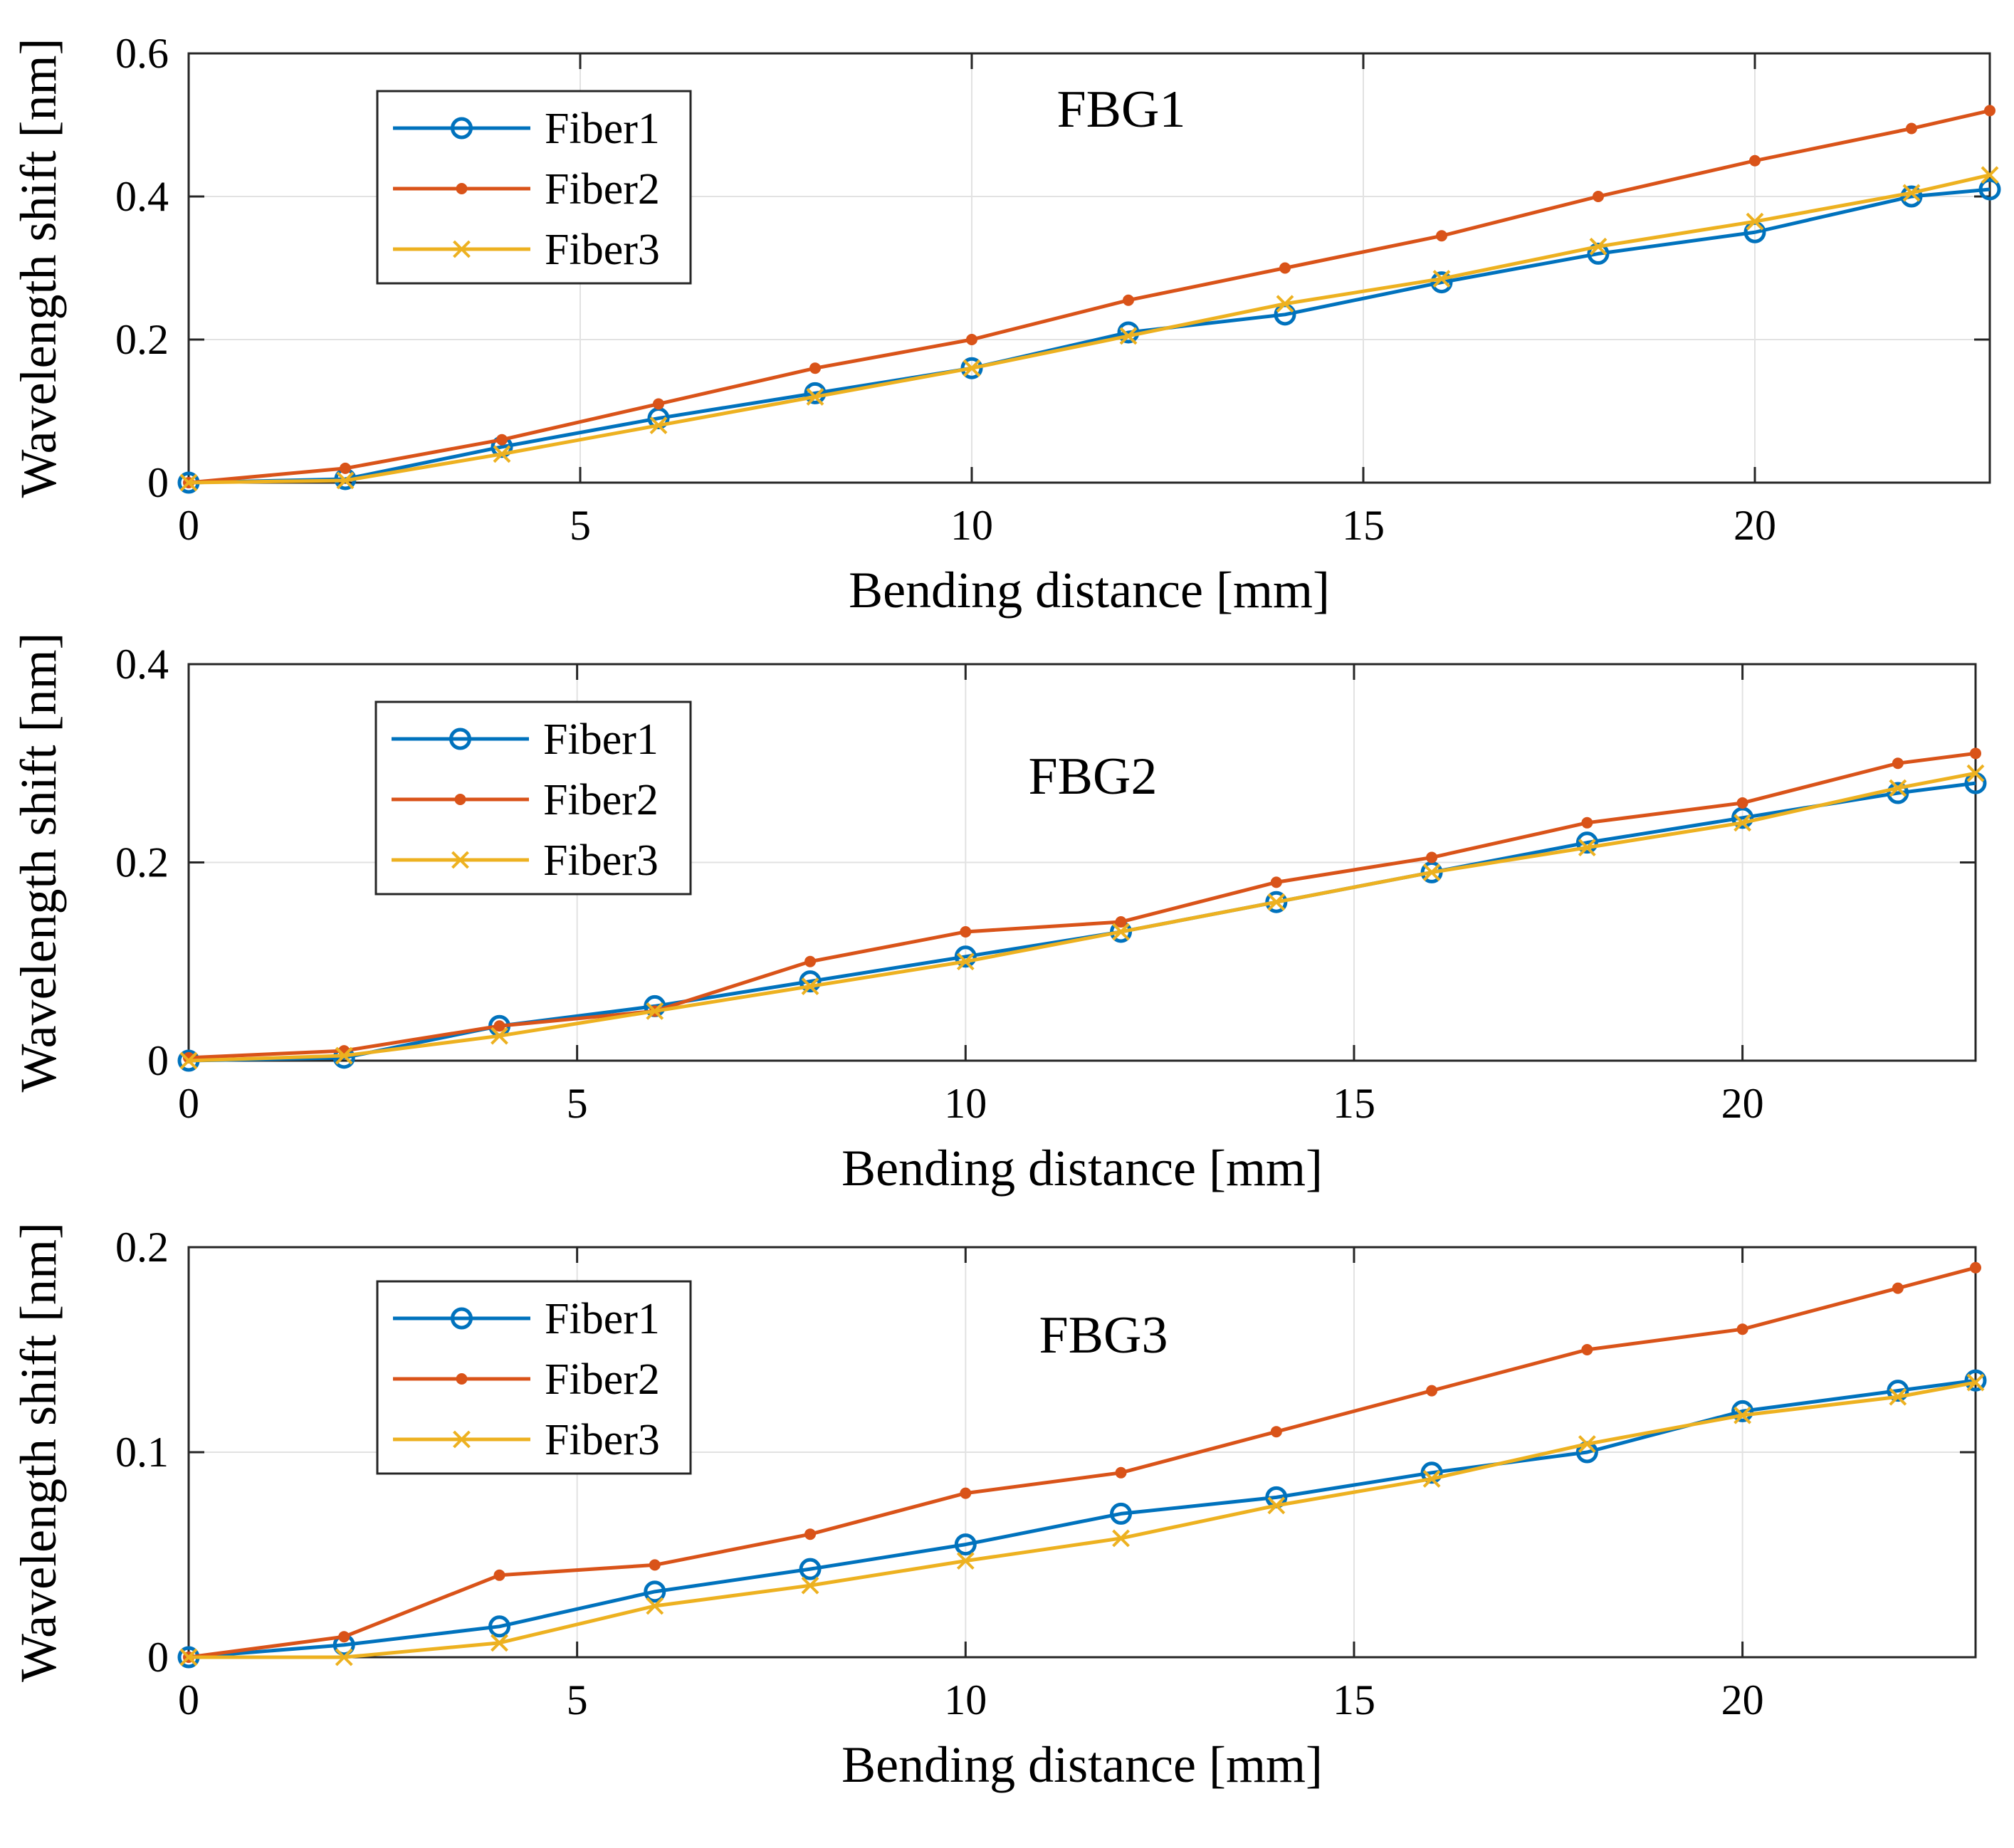 The width and height of the screenshot is (2014, 1848). I want to click on y-tick-label: 0.1, so click(142, 1452).